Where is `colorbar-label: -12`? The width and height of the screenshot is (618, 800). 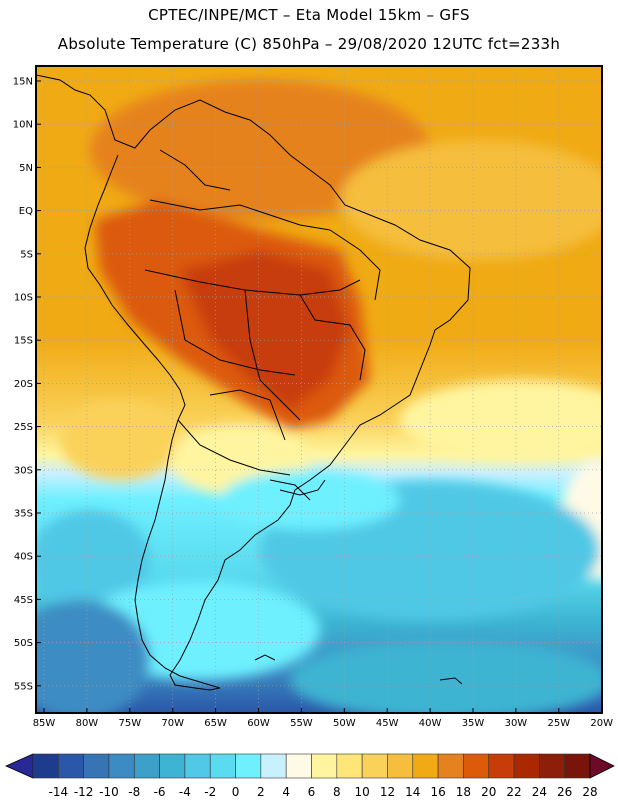 colorbar-label: -12 is located at coordinates (84, 792).